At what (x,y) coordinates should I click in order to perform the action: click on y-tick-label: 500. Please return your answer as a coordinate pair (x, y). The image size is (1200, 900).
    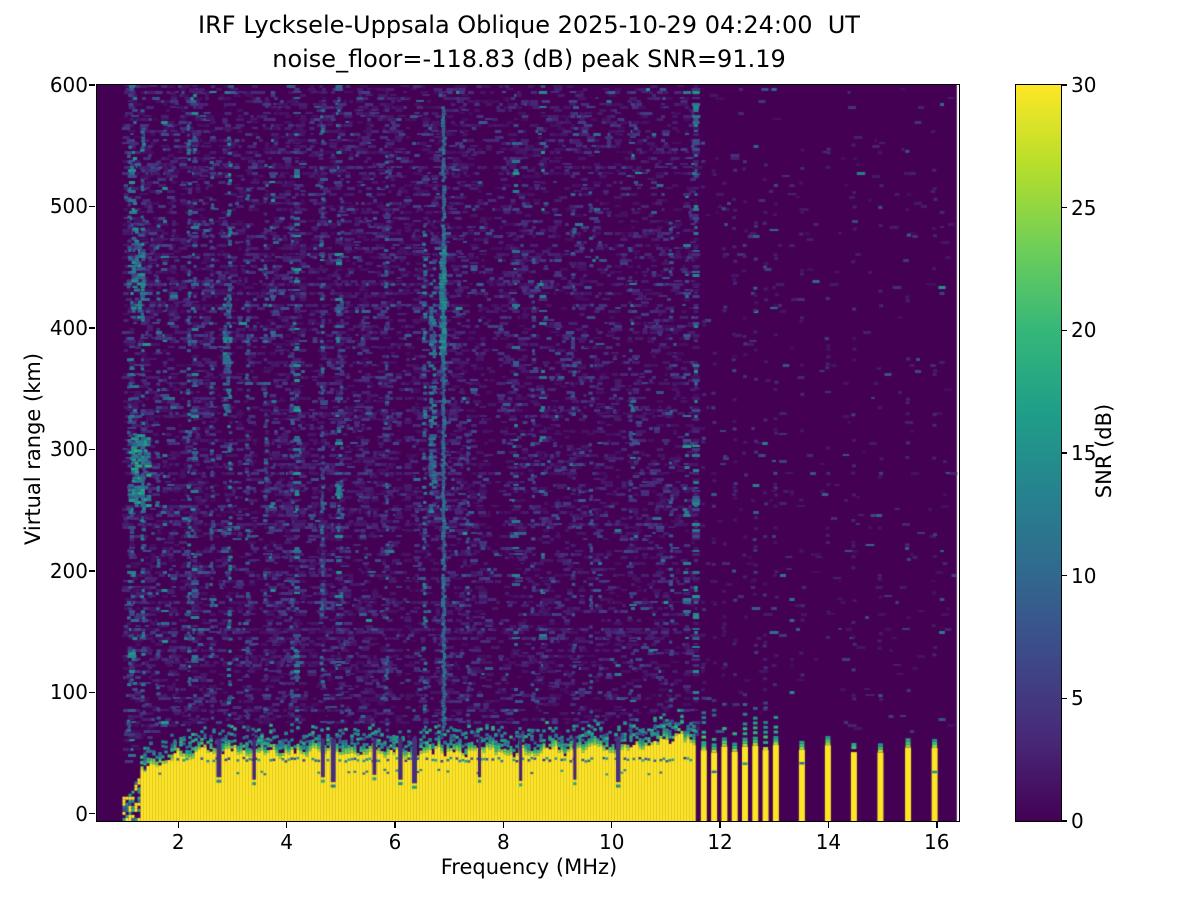
    Looking at the image, I should click on (68, 206).